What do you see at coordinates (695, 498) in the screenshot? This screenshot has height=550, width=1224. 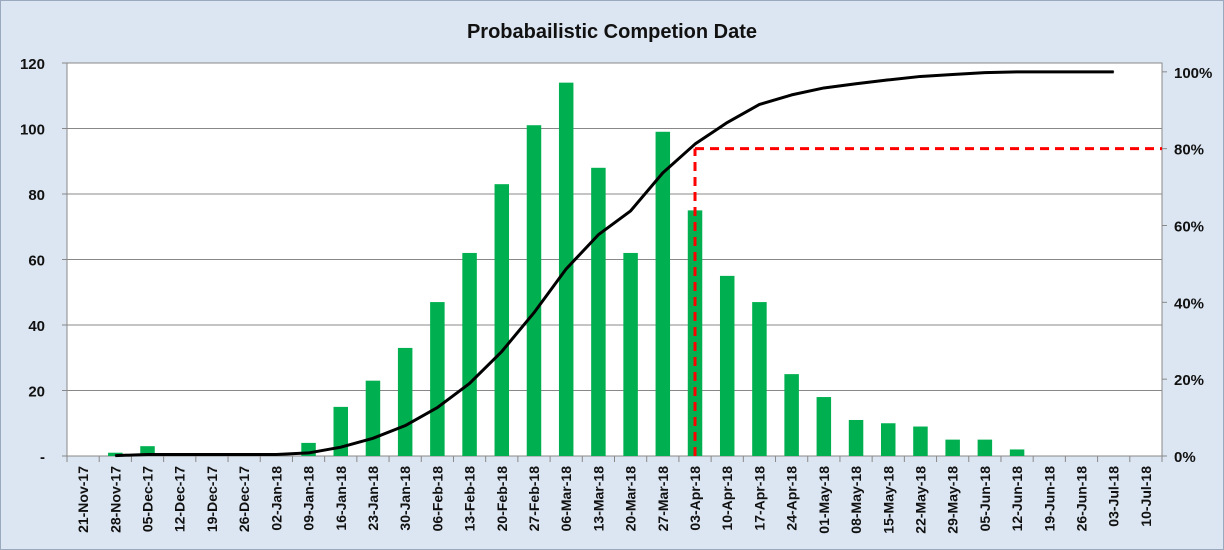 I see `x-tick-label: 03-Apr-18` at bounding box center [695, 498].